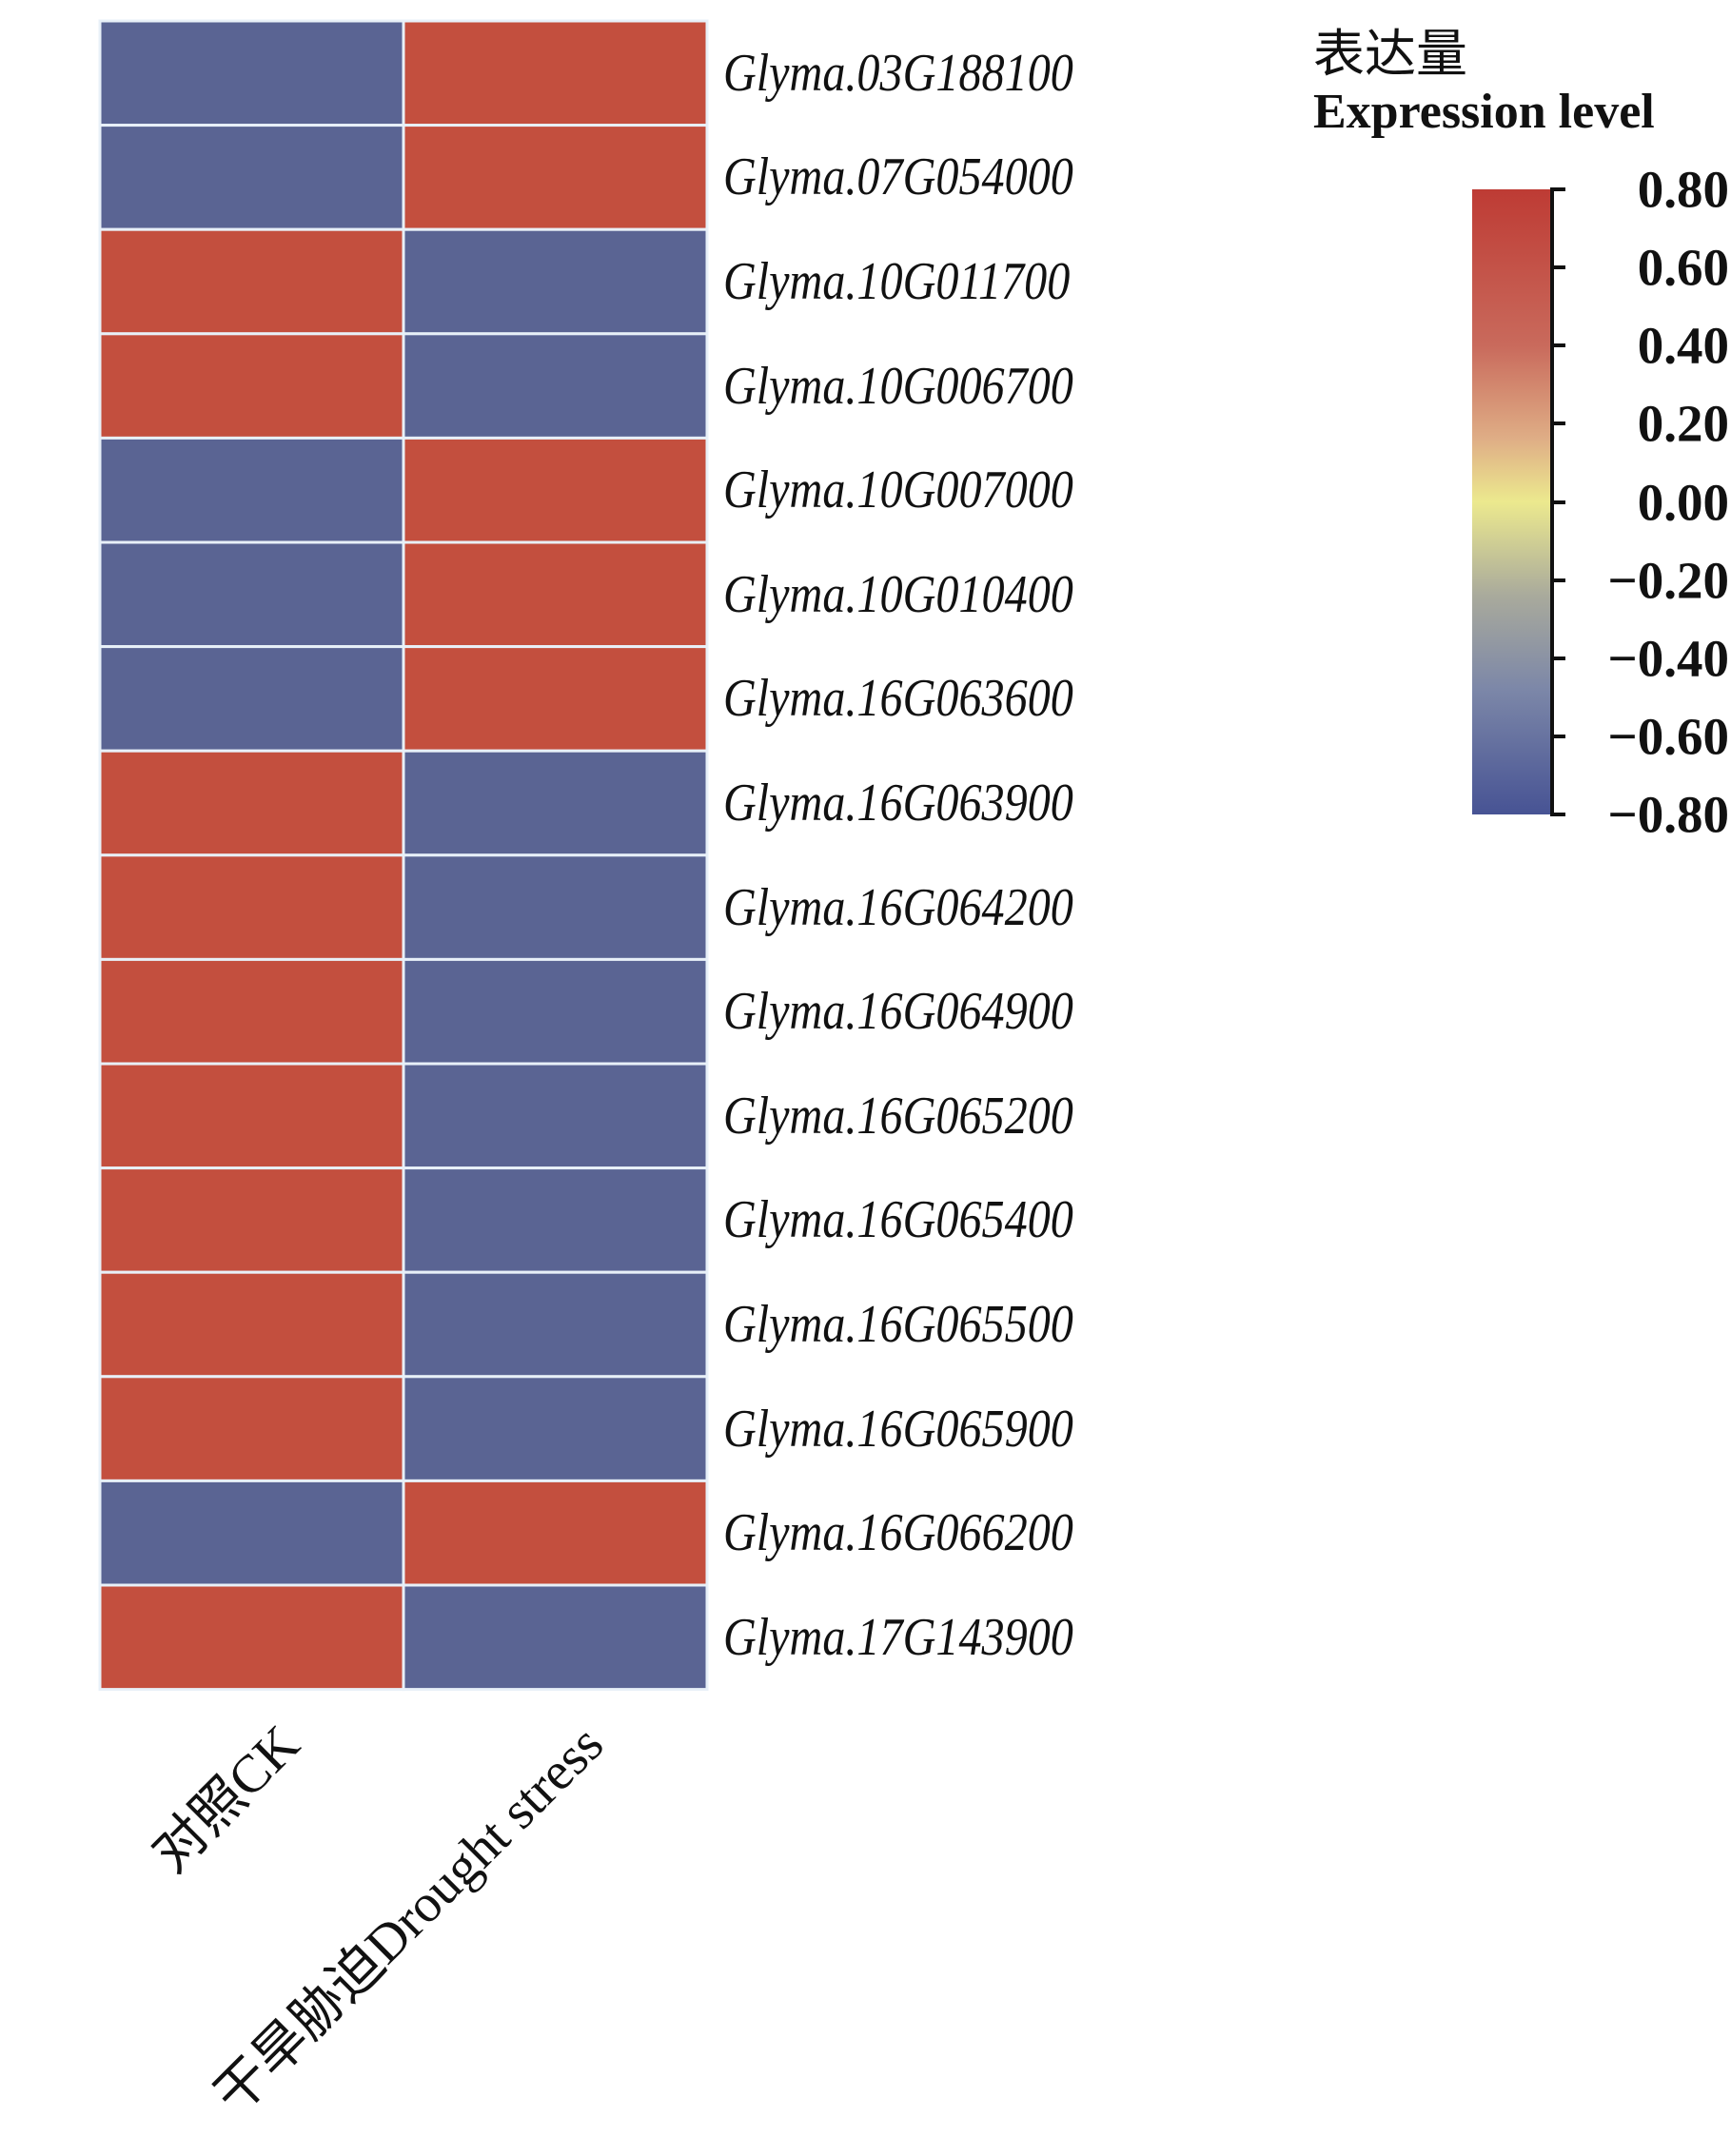  What do you see at coordinates (898, 1533) in the screenshot?
I see `row-label: Glyma.16G066200` at bounding box center [898, 1533].